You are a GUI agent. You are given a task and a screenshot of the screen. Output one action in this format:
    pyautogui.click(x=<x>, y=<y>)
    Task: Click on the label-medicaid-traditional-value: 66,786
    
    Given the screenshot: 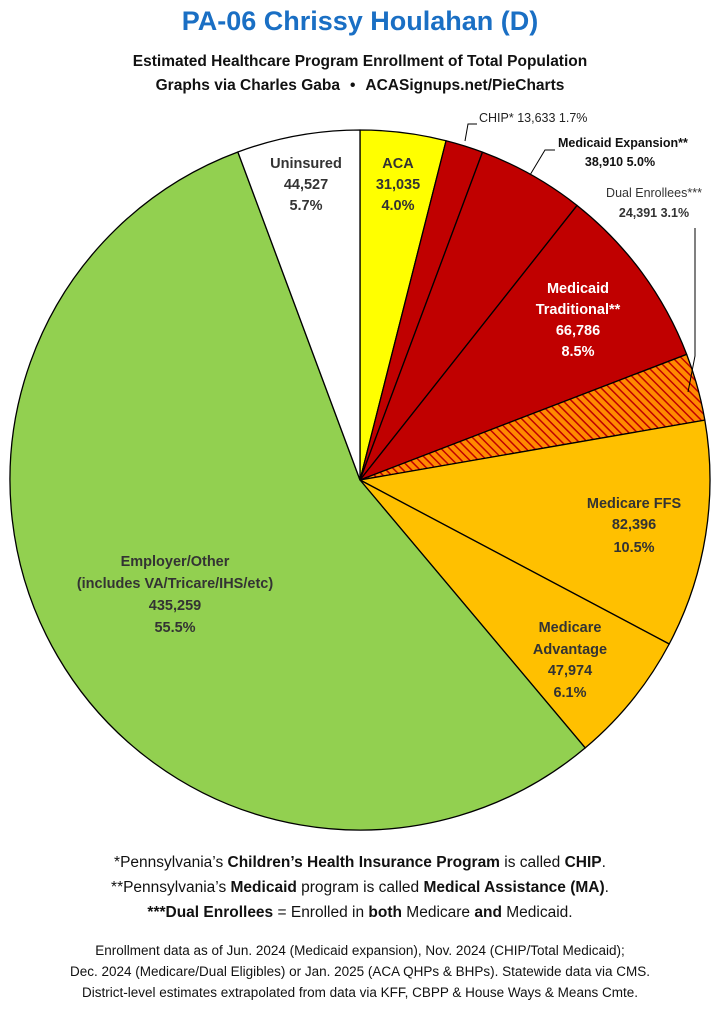 What is the action you would take?
    pyautogui.click(x=578, y=331)
    